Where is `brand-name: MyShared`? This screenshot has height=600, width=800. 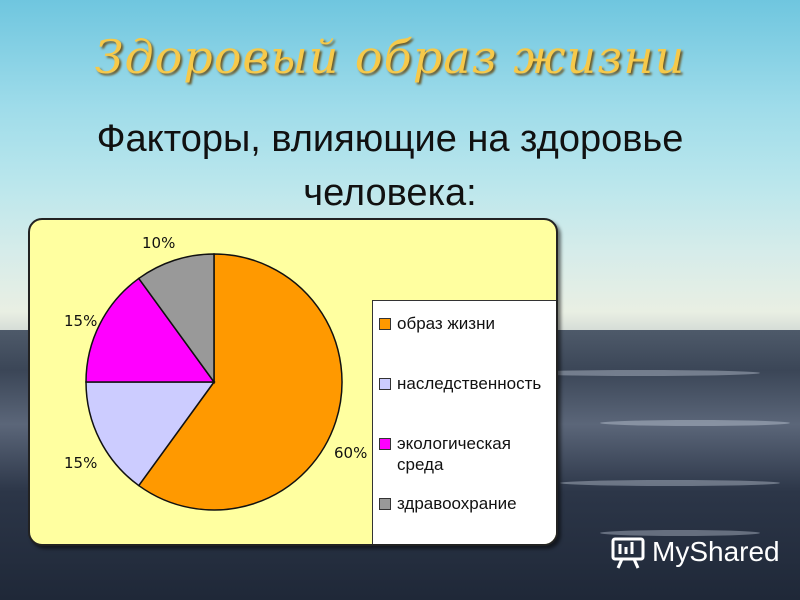 brand-name: MyShared is located at coordinates (716, 551).